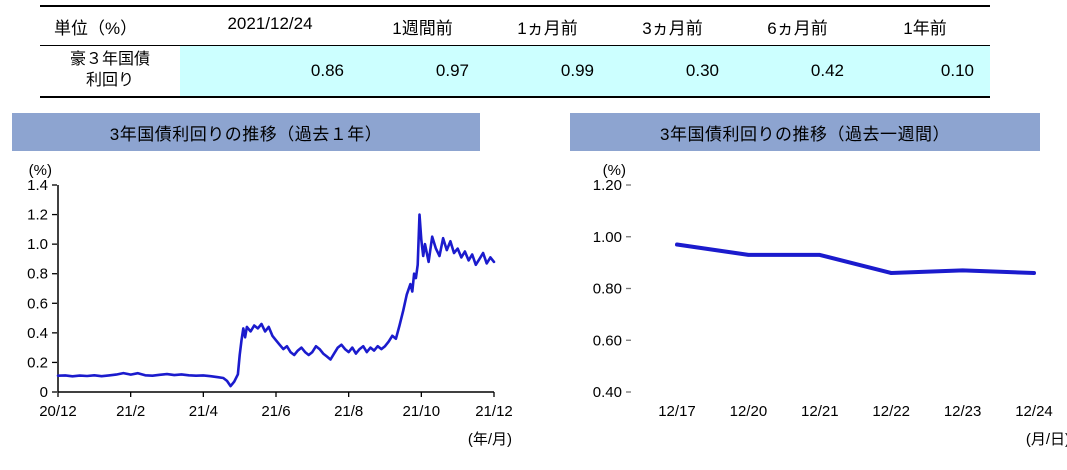  What do you see at coordinates (607, 289) in the screenshot?
I see `svg-text: 0.80` at bounding box center [607, 289].